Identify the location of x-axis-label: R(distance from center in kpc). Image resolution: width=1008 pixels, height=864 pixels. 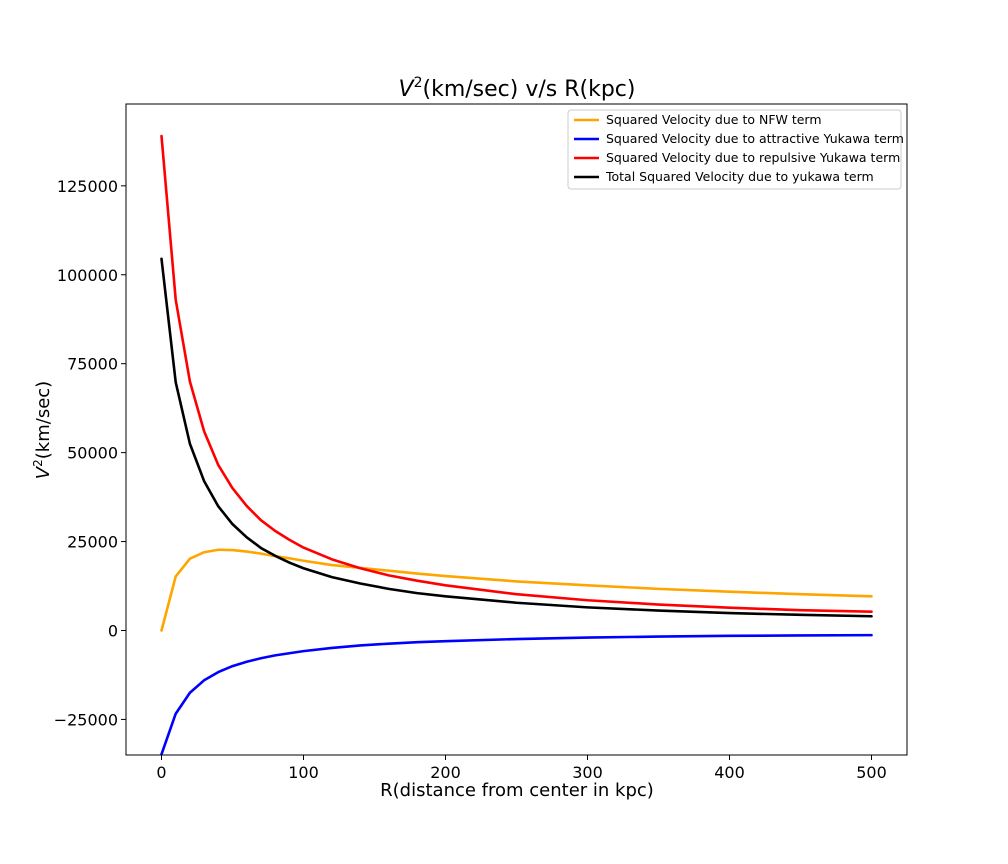
(517, 790).